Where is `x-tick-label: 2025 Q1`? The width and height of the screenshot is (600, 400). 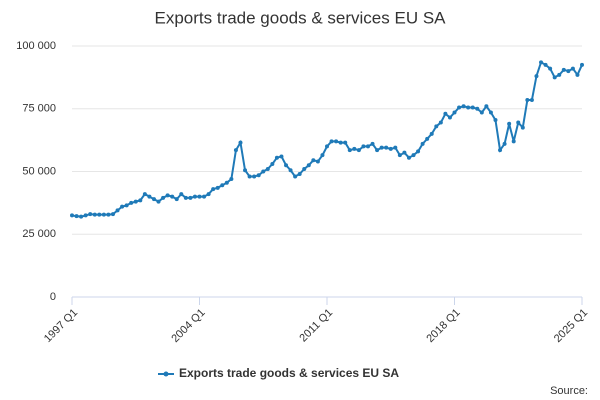 x-tick-label: 2025 Q1 is located at coordinates (571, 326).